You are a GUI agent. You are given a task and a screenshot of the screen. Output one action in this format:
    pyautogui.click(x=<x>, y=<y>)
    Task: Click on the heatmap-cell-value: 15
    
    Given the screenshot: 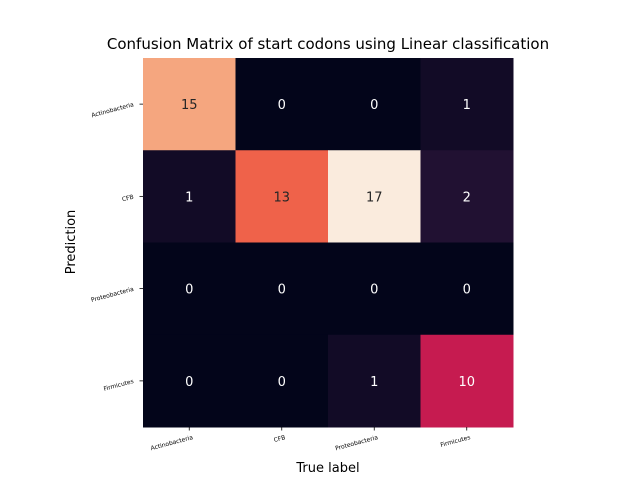 What is the action you would take?
    pyautogui.click(x=189, y=105)
    